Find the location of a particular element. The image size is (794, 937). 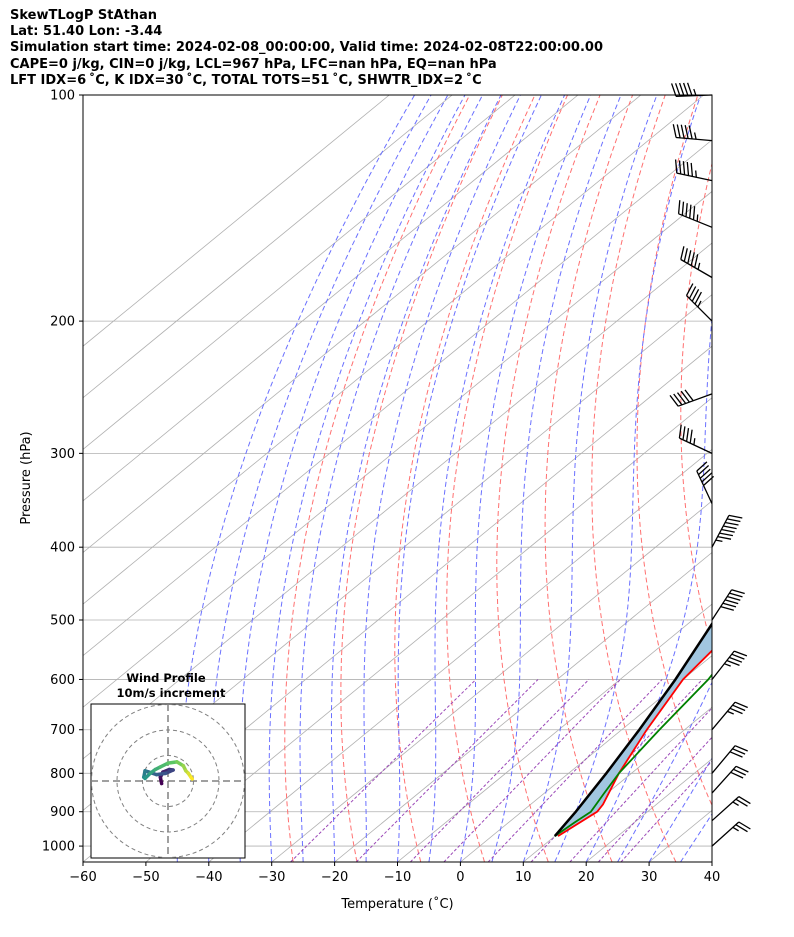

parcel-path-line is located at coordinates (632, 729).